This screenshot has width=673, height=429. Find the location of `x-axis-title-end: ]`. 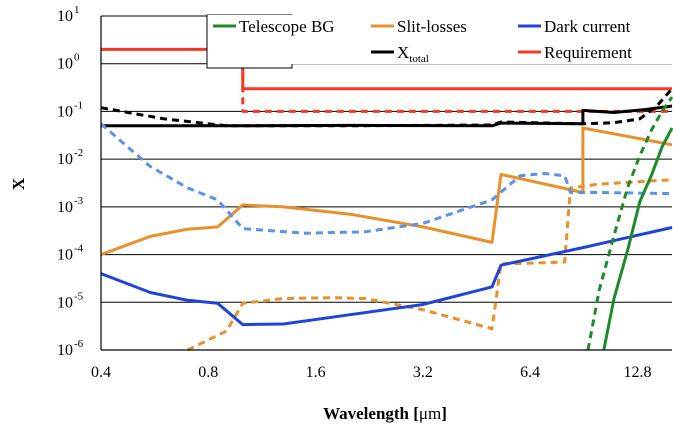

x-axis-title-end: ] is located at coordinates (444, 413).